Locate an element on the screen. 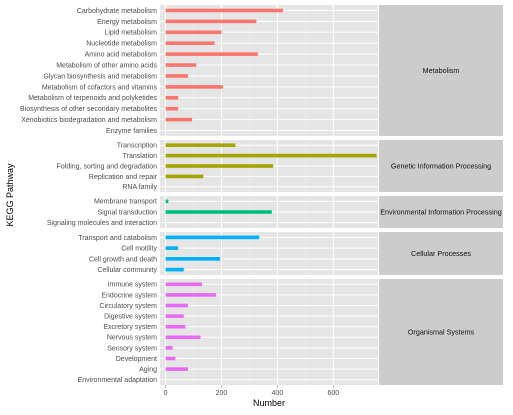 The image size is (513, 415). bar-nervous-system is located at coordinates (183, 337).